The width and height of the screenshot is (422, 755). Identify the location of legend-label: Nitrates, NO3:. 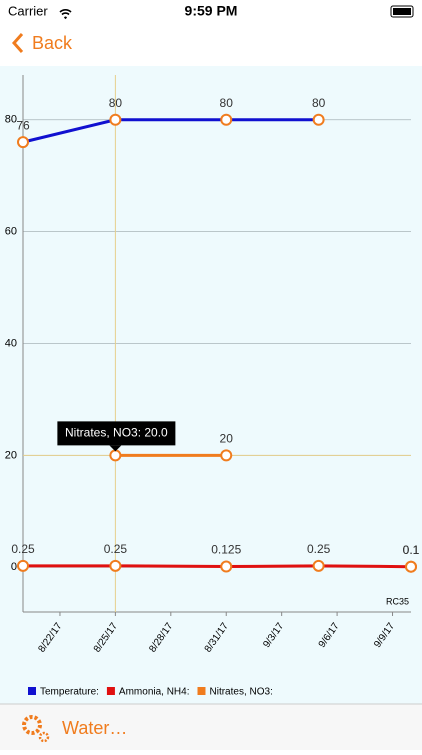
(241, 692).